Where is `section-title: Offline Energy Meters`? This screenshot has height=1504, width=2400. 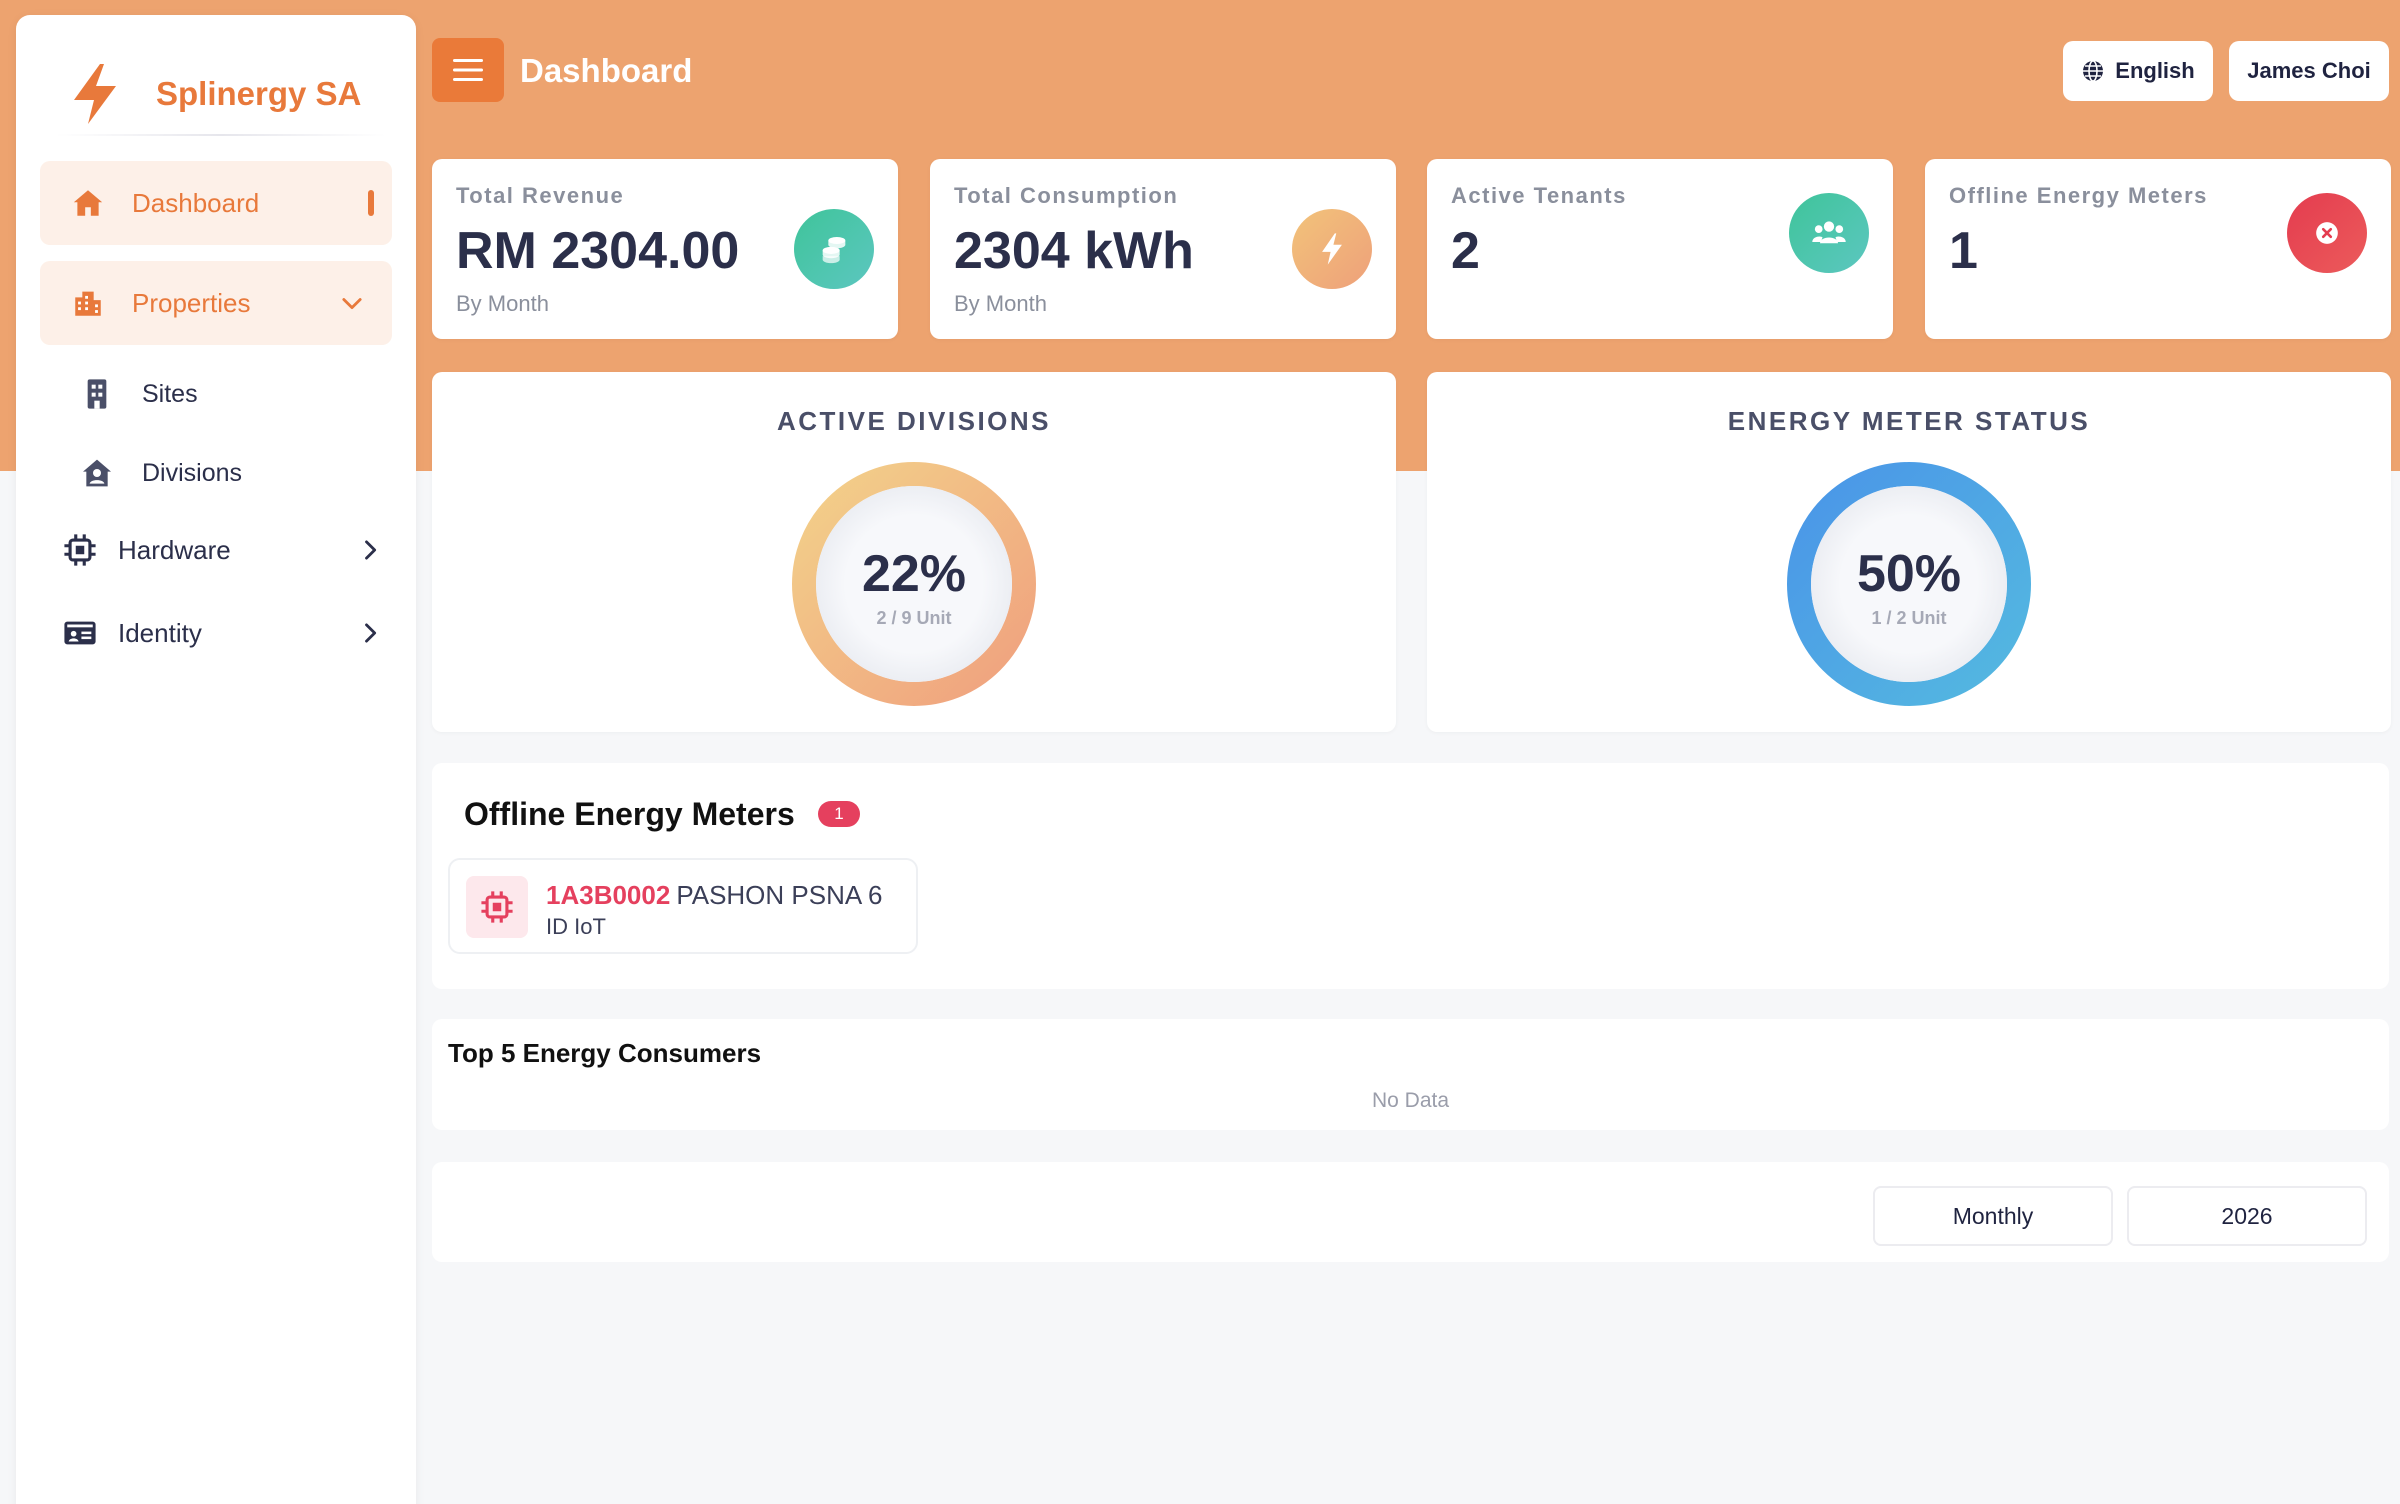
section-title: Offline Energy Meters is located at coordinates (629, 814).